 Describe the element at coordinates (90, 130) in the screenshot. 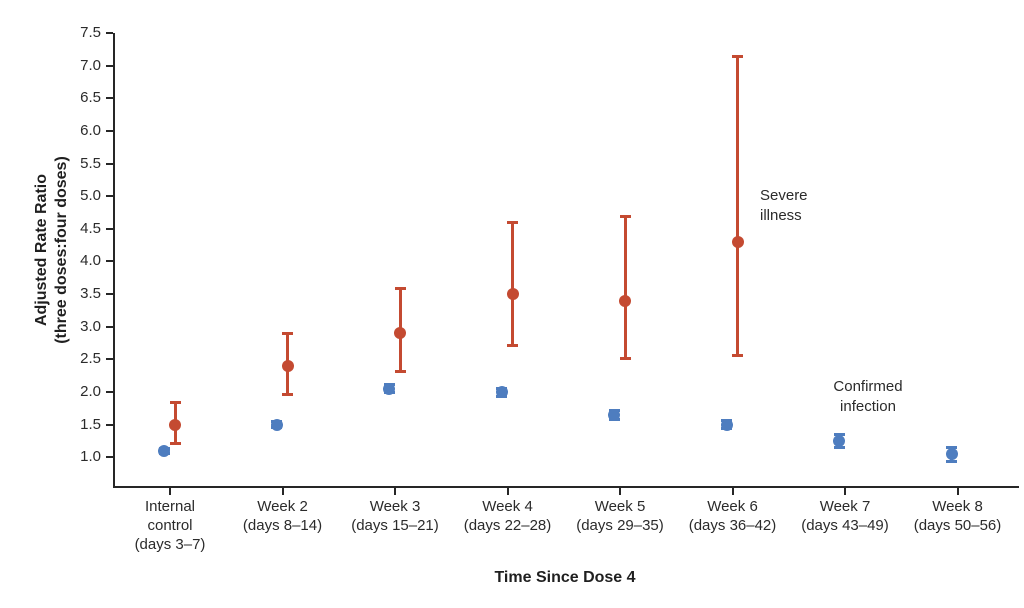

I see `y-axis-tick-label: 6.0` at that location.